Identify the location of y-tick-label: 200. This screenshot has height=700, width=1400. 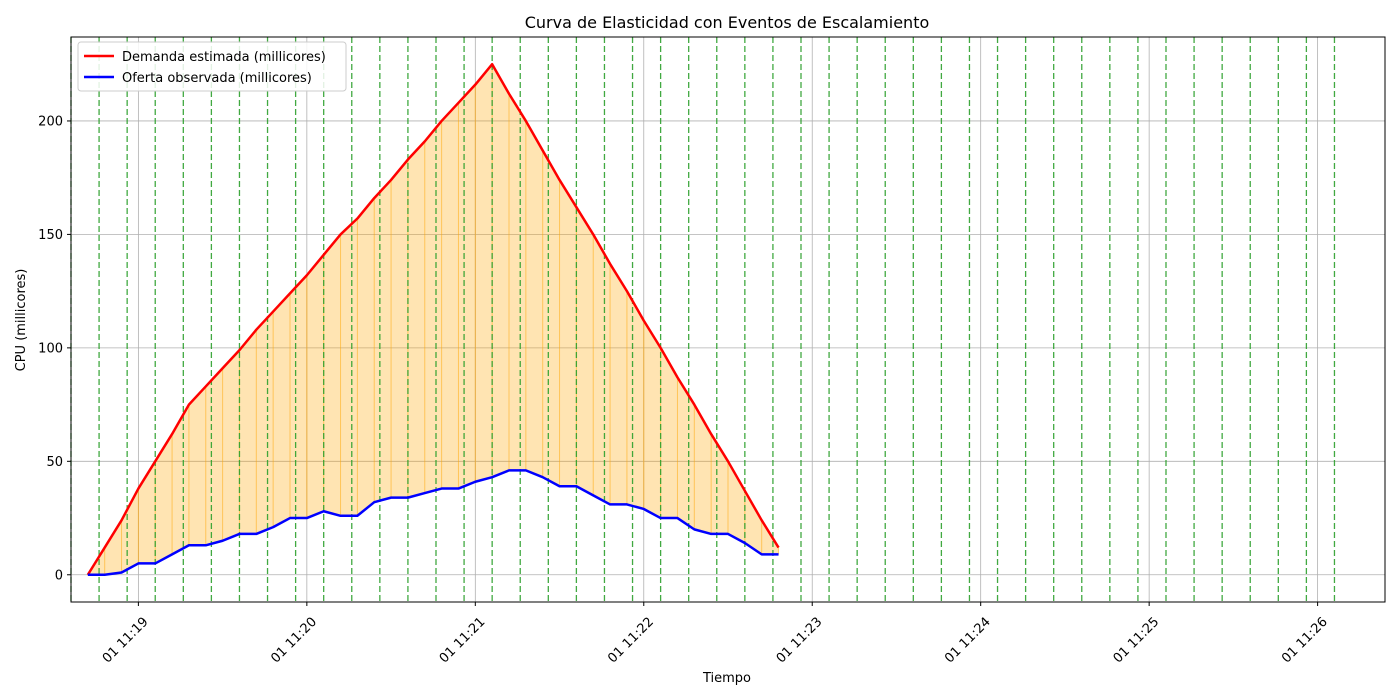
(50, 121).